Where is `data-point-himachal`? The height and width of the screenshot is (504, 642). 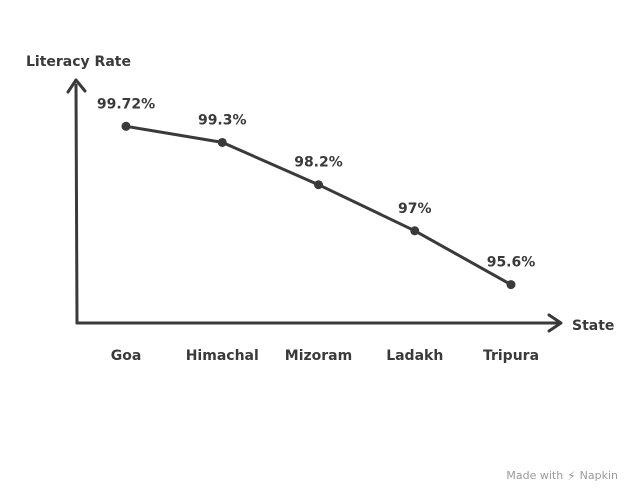 data-point-himachal is located at coordinates (222, 142).